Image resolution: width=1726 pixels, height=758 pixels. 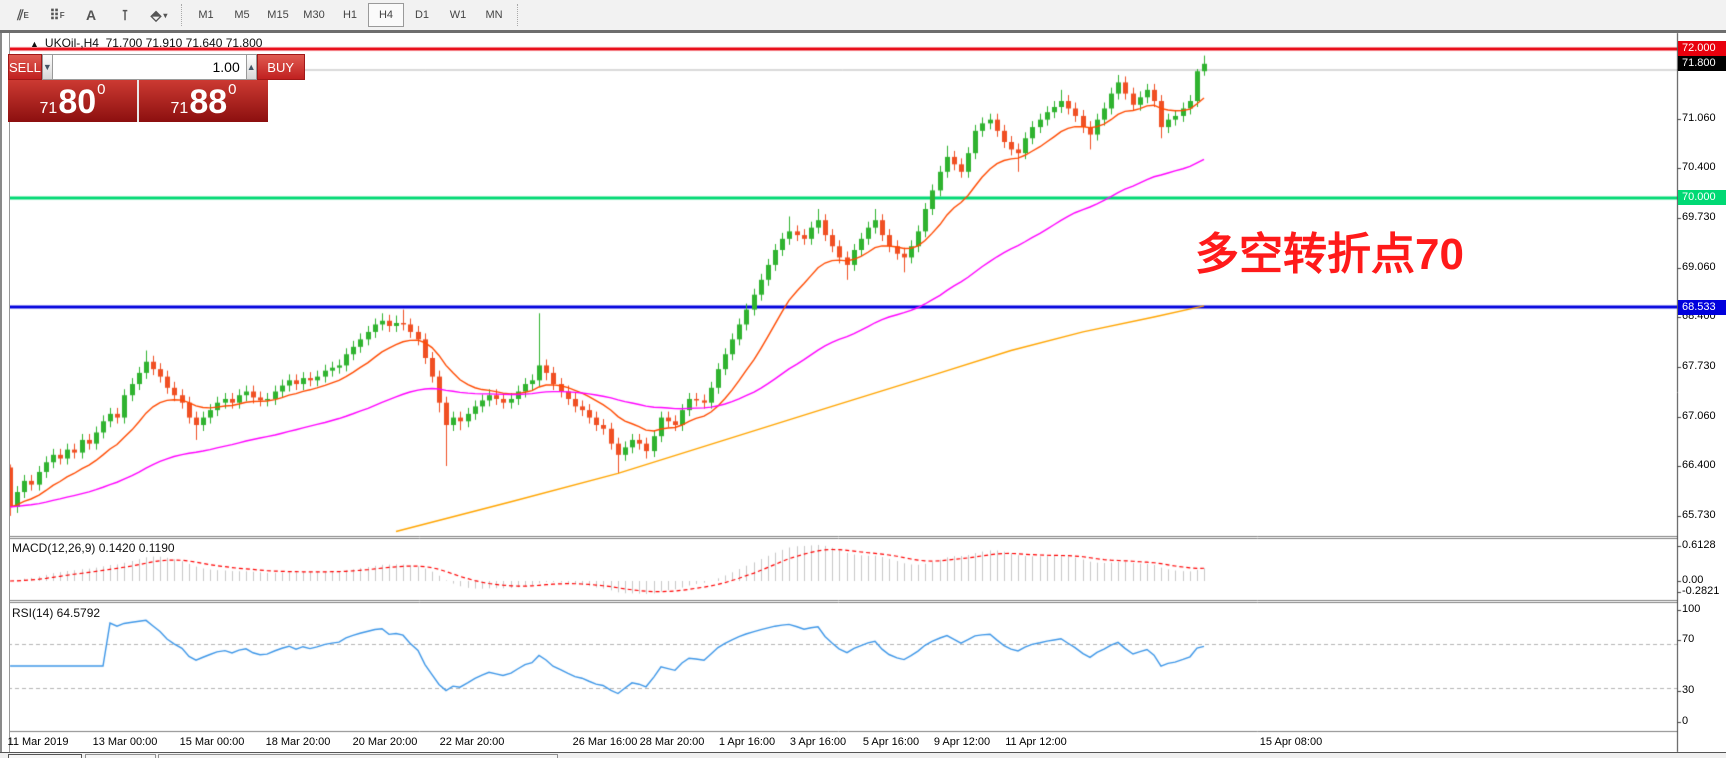 I want to click on current-price-badge: 71.800, so click(x=1702, y=63).